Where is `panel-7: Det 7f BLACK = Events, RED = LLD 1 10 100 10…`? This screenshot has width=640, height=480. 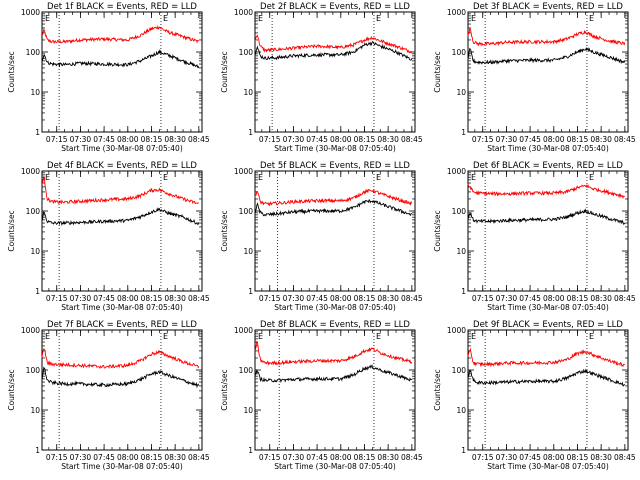 panel-7: Det 7f BLACK = Events, RED = LLD 1 10 100 10… is located at coordinates (108, 395).